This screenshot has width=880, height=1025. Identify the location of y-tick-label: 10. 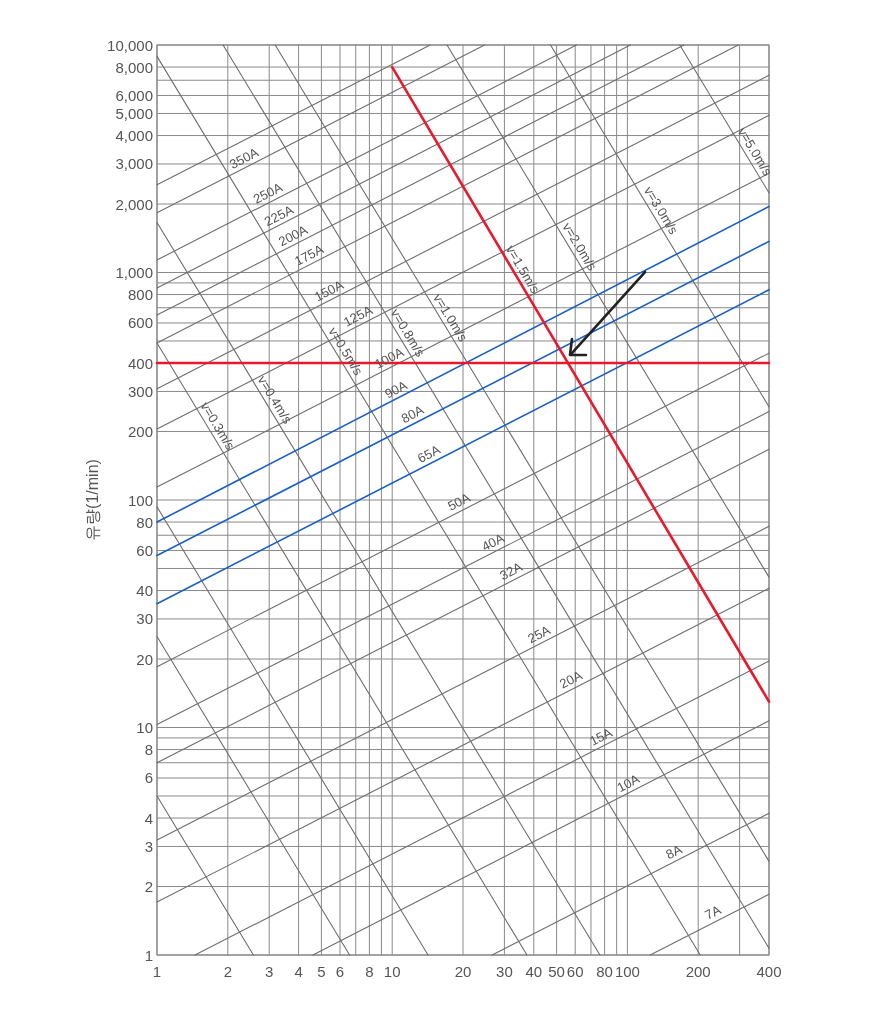
(144, 727).